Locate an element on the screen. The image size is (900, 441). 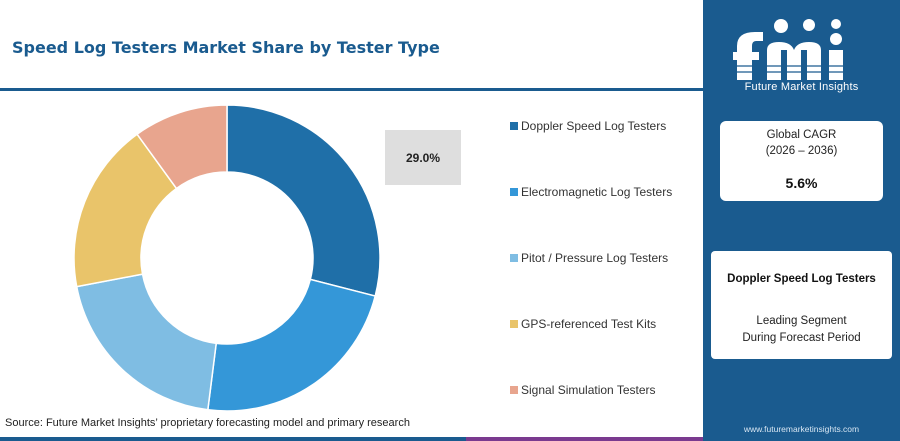
legend-label: GPS-referenced Test Kits is located at coordinates (589, 324).